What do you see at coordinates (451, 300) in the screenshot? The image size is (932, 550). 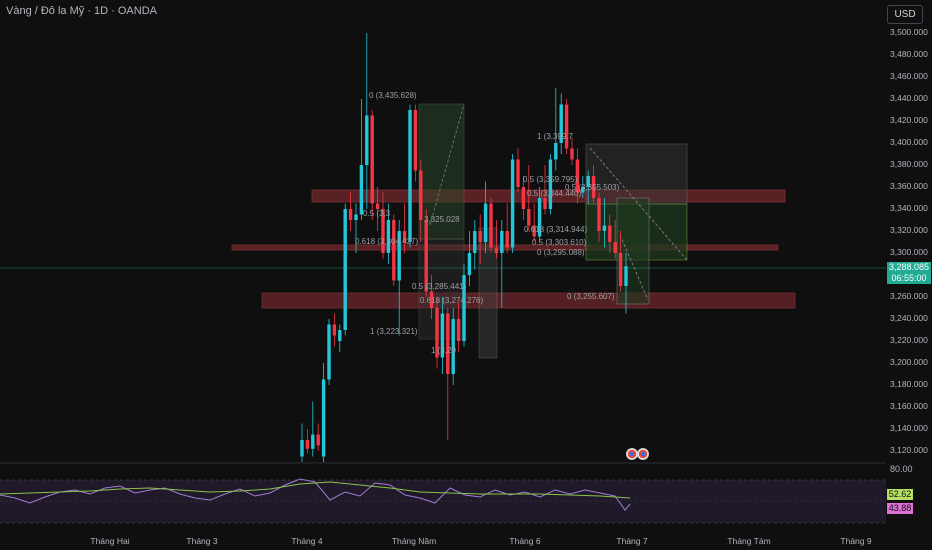 I see `fib-level-label: 0.618 (3,274.276)` at bounding box center [451, 300].